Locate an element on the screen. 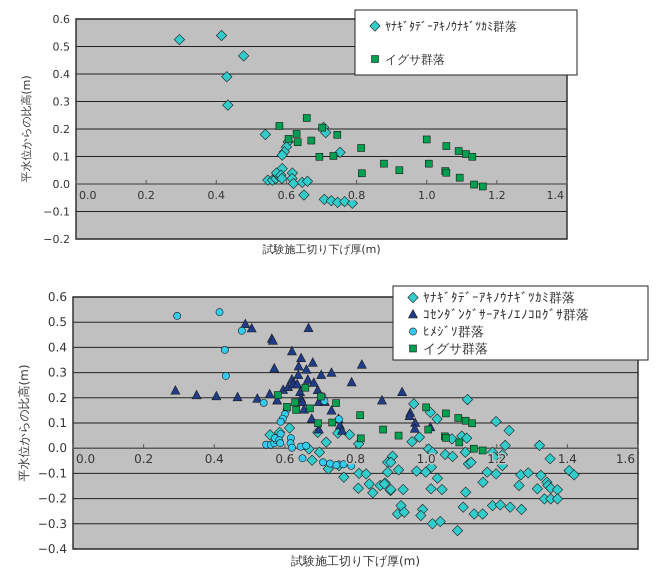  x-tick-label: 1.6 is located at coordinates (625, 459).